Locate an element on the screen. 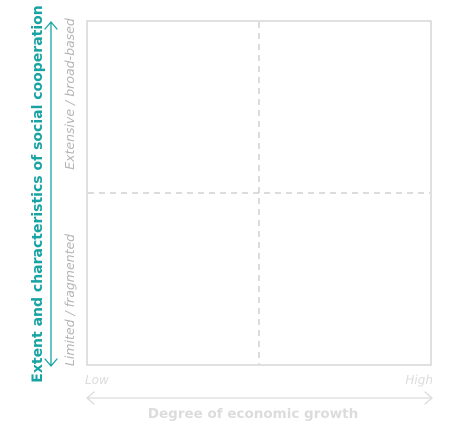 This screenshot has width=463, height=437. x-axis-low-label: Low is located at coordinates (97, 380).